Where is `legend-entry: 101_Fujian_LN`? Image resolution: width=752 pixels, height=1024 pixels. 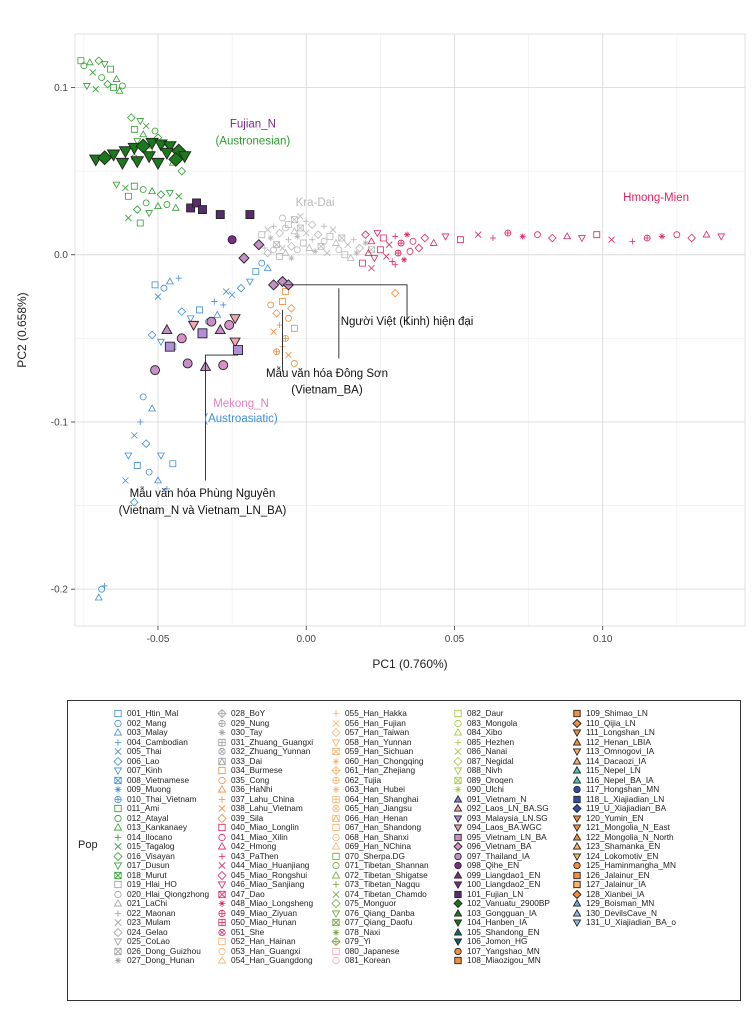
legend-entry: 101_Fujian_LN is located at coordinates (501, 894).